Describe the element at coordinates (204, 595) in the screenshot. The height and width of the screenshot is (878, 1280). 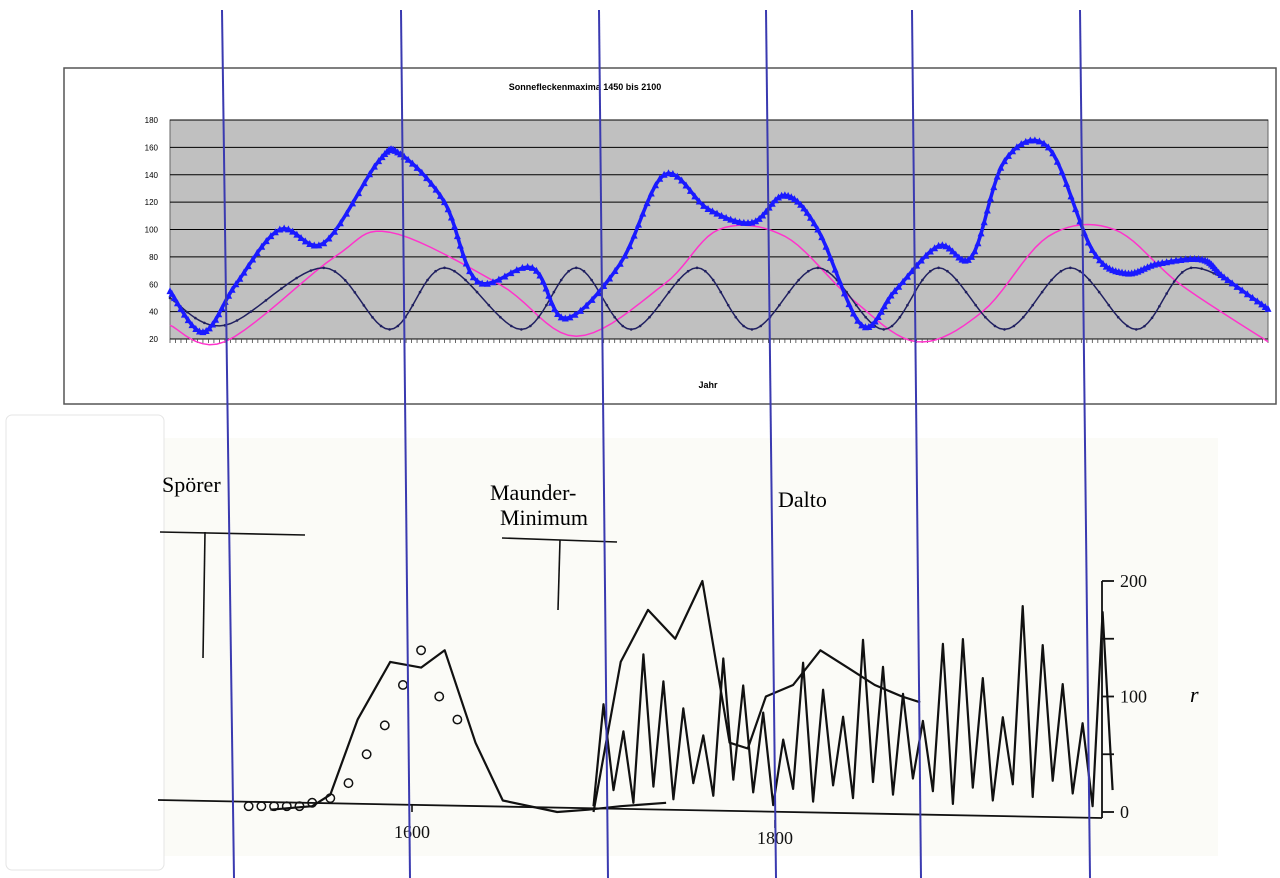
I see `sporer-stem` at that location.